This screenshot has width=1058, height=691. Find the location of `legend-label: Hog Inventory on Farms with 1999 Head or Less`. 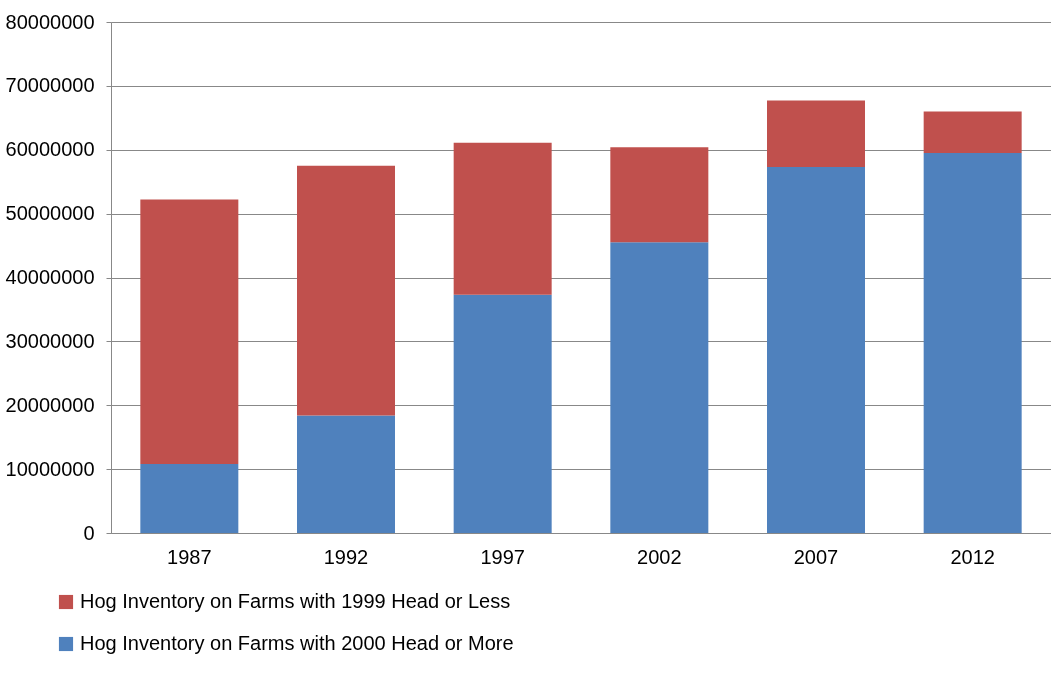

legend-label: Hog Inventory on Farms with 1999 Head or Less is located at coordinates (295, 601).